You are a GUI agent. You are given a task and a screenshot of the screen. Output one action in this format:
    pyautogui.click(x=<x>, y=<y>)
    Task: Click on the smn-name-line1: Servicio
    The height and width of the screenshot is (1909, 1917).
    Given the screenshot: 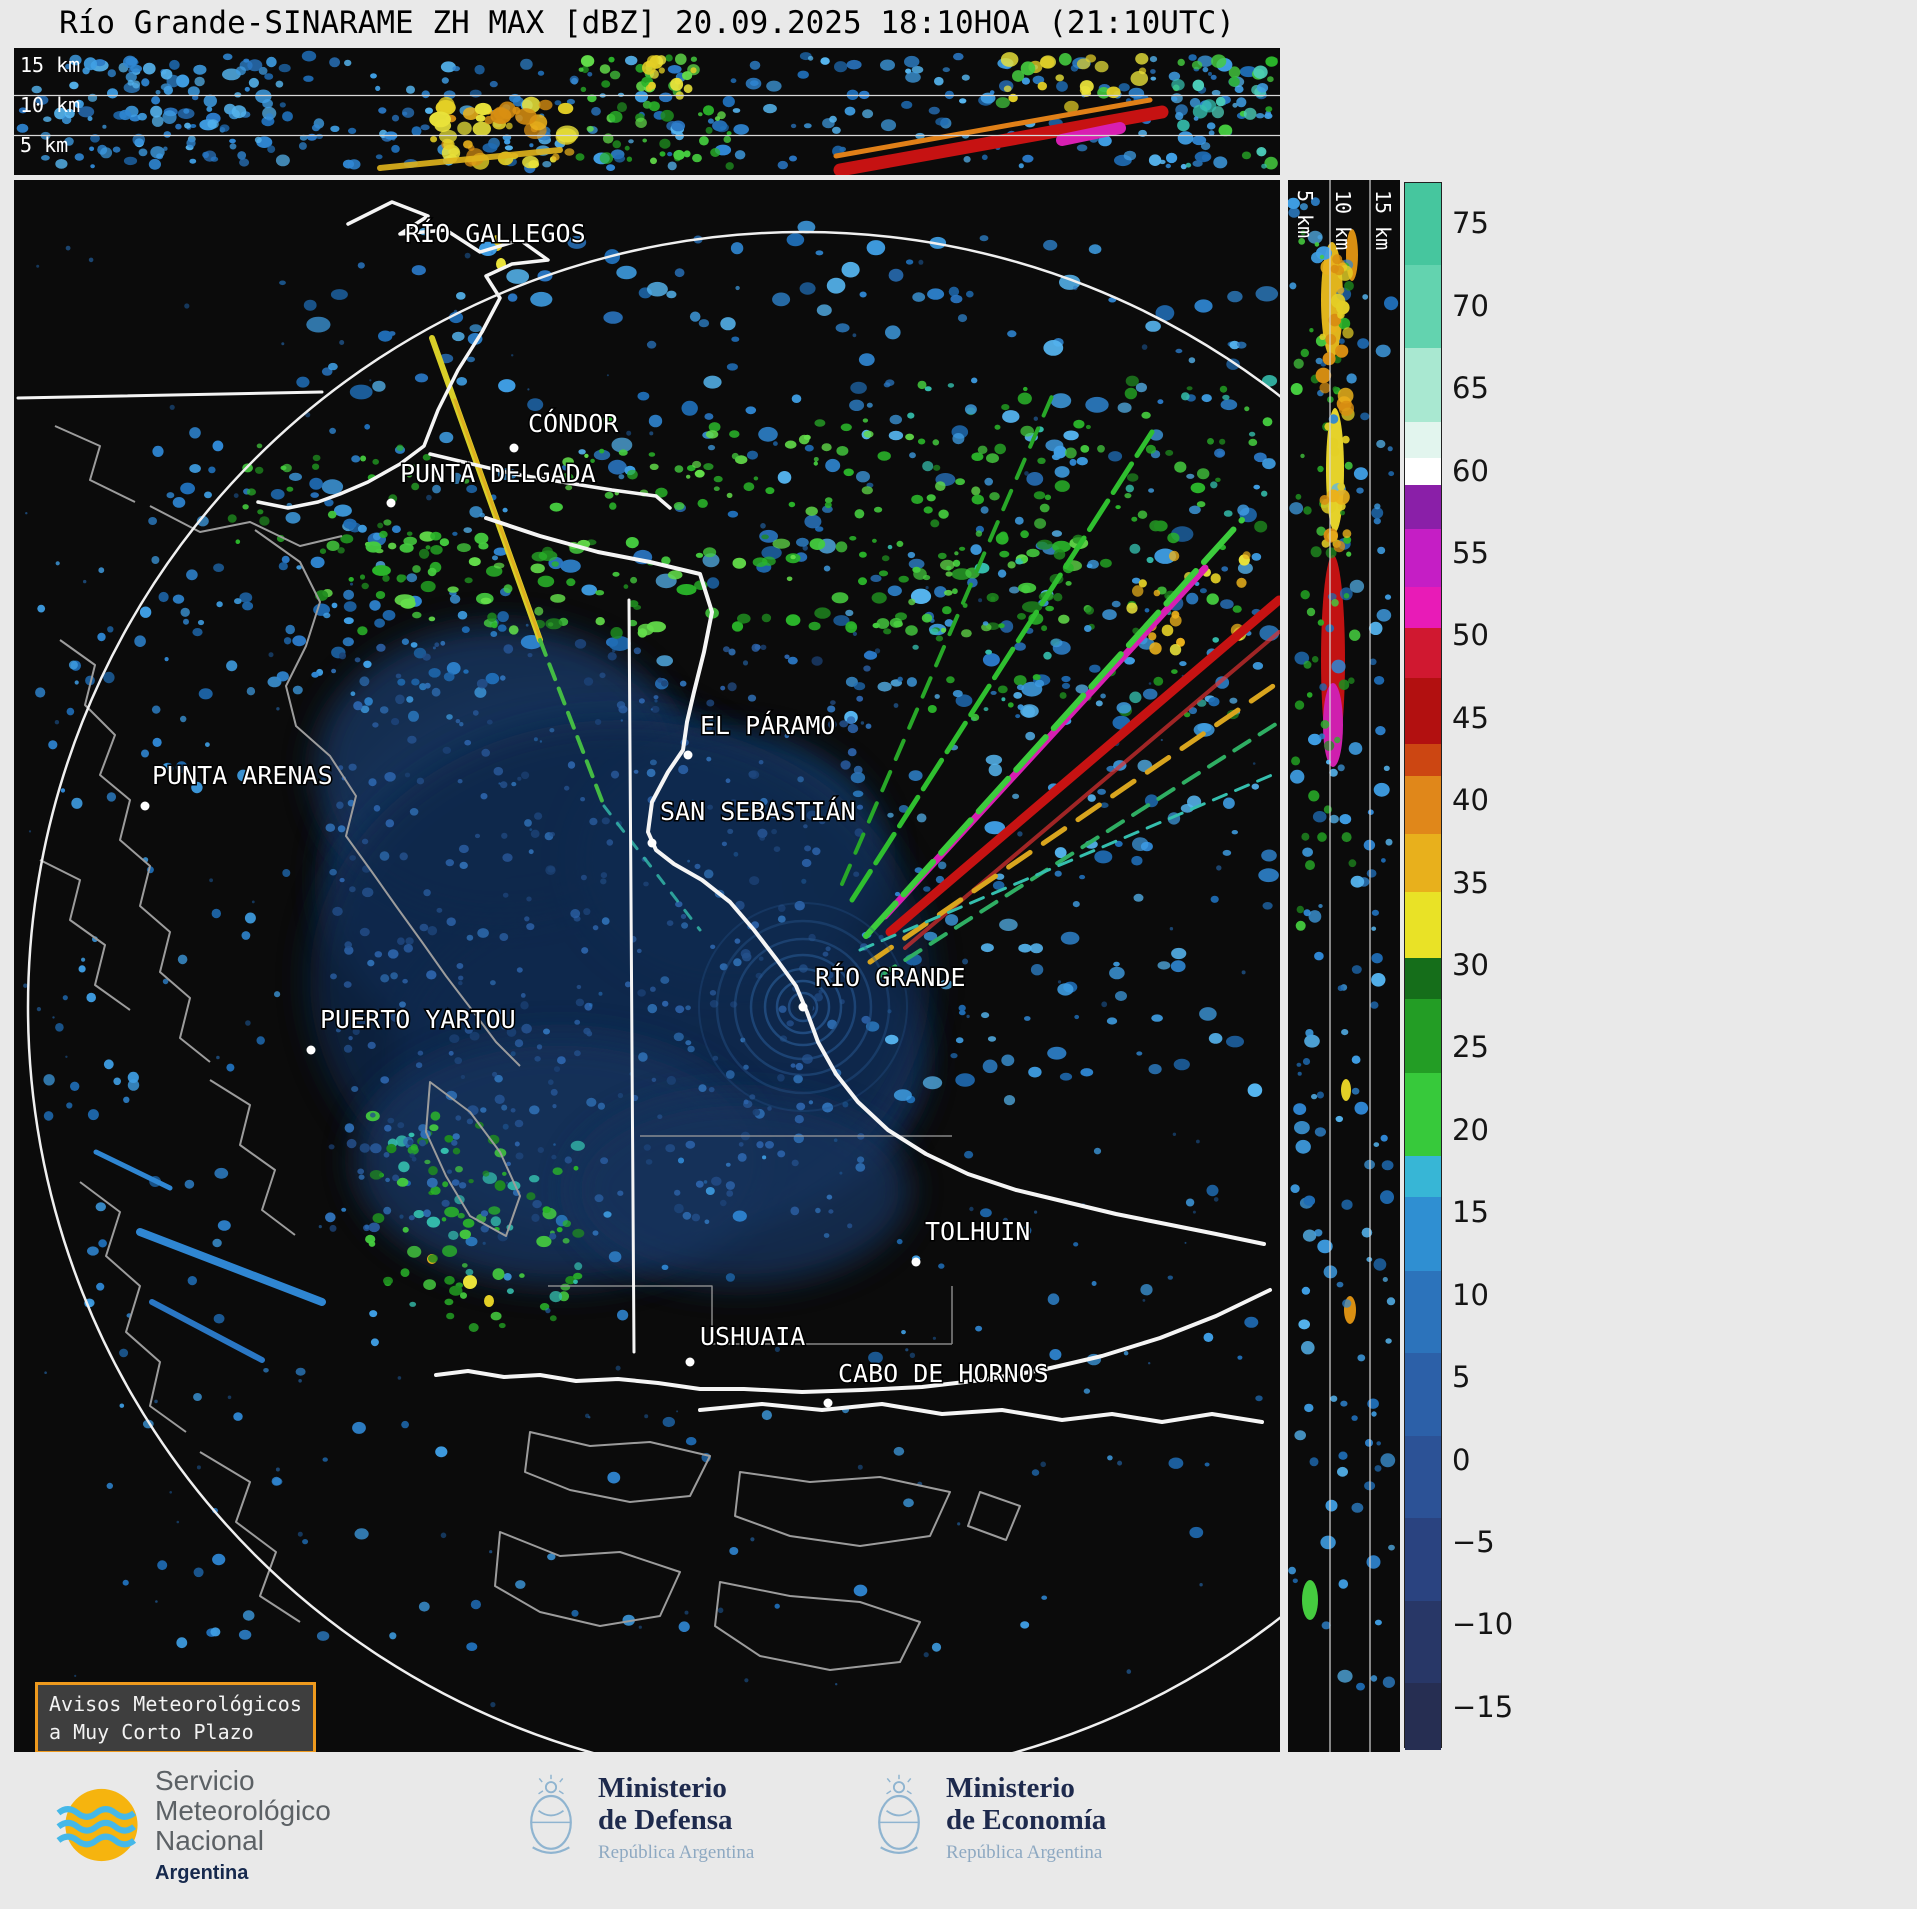 What is the action you would take?
    pyautogui.click(x=205, y=1780)
    